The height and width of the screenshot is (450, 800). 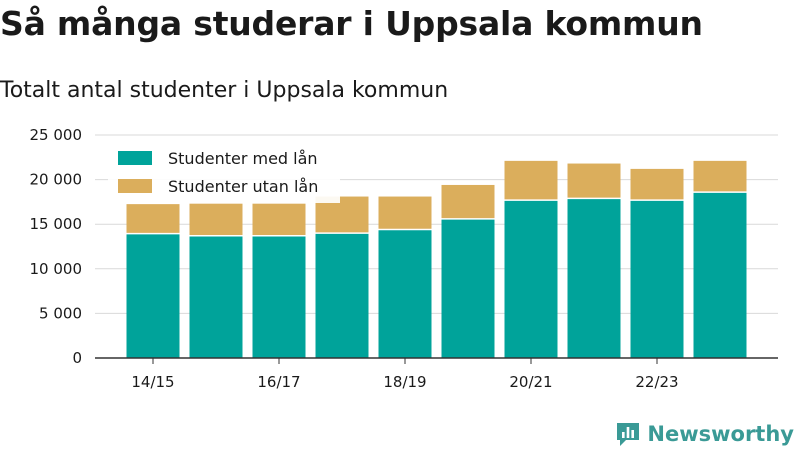 What do you see at coordinates (77, 358) in the screenshot?
I see `y-tick-label: 0` at bounding box center [77, 358].